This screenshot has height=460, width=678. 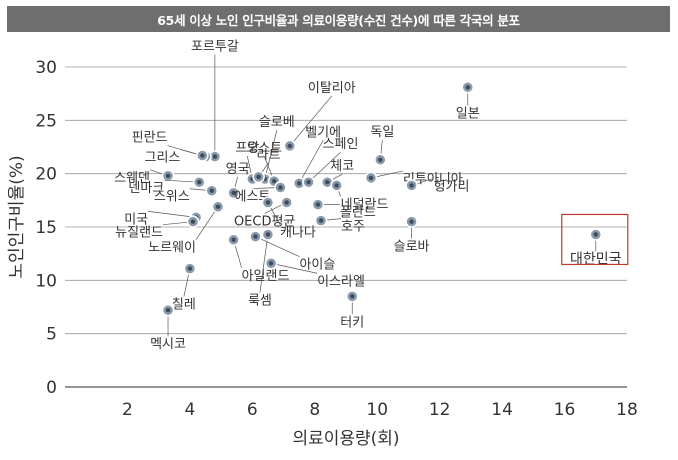 What do you see at coordinates (127, 410) in the screenshot?
I see `x-tick-label: 2` at bounding box center [127, 410].